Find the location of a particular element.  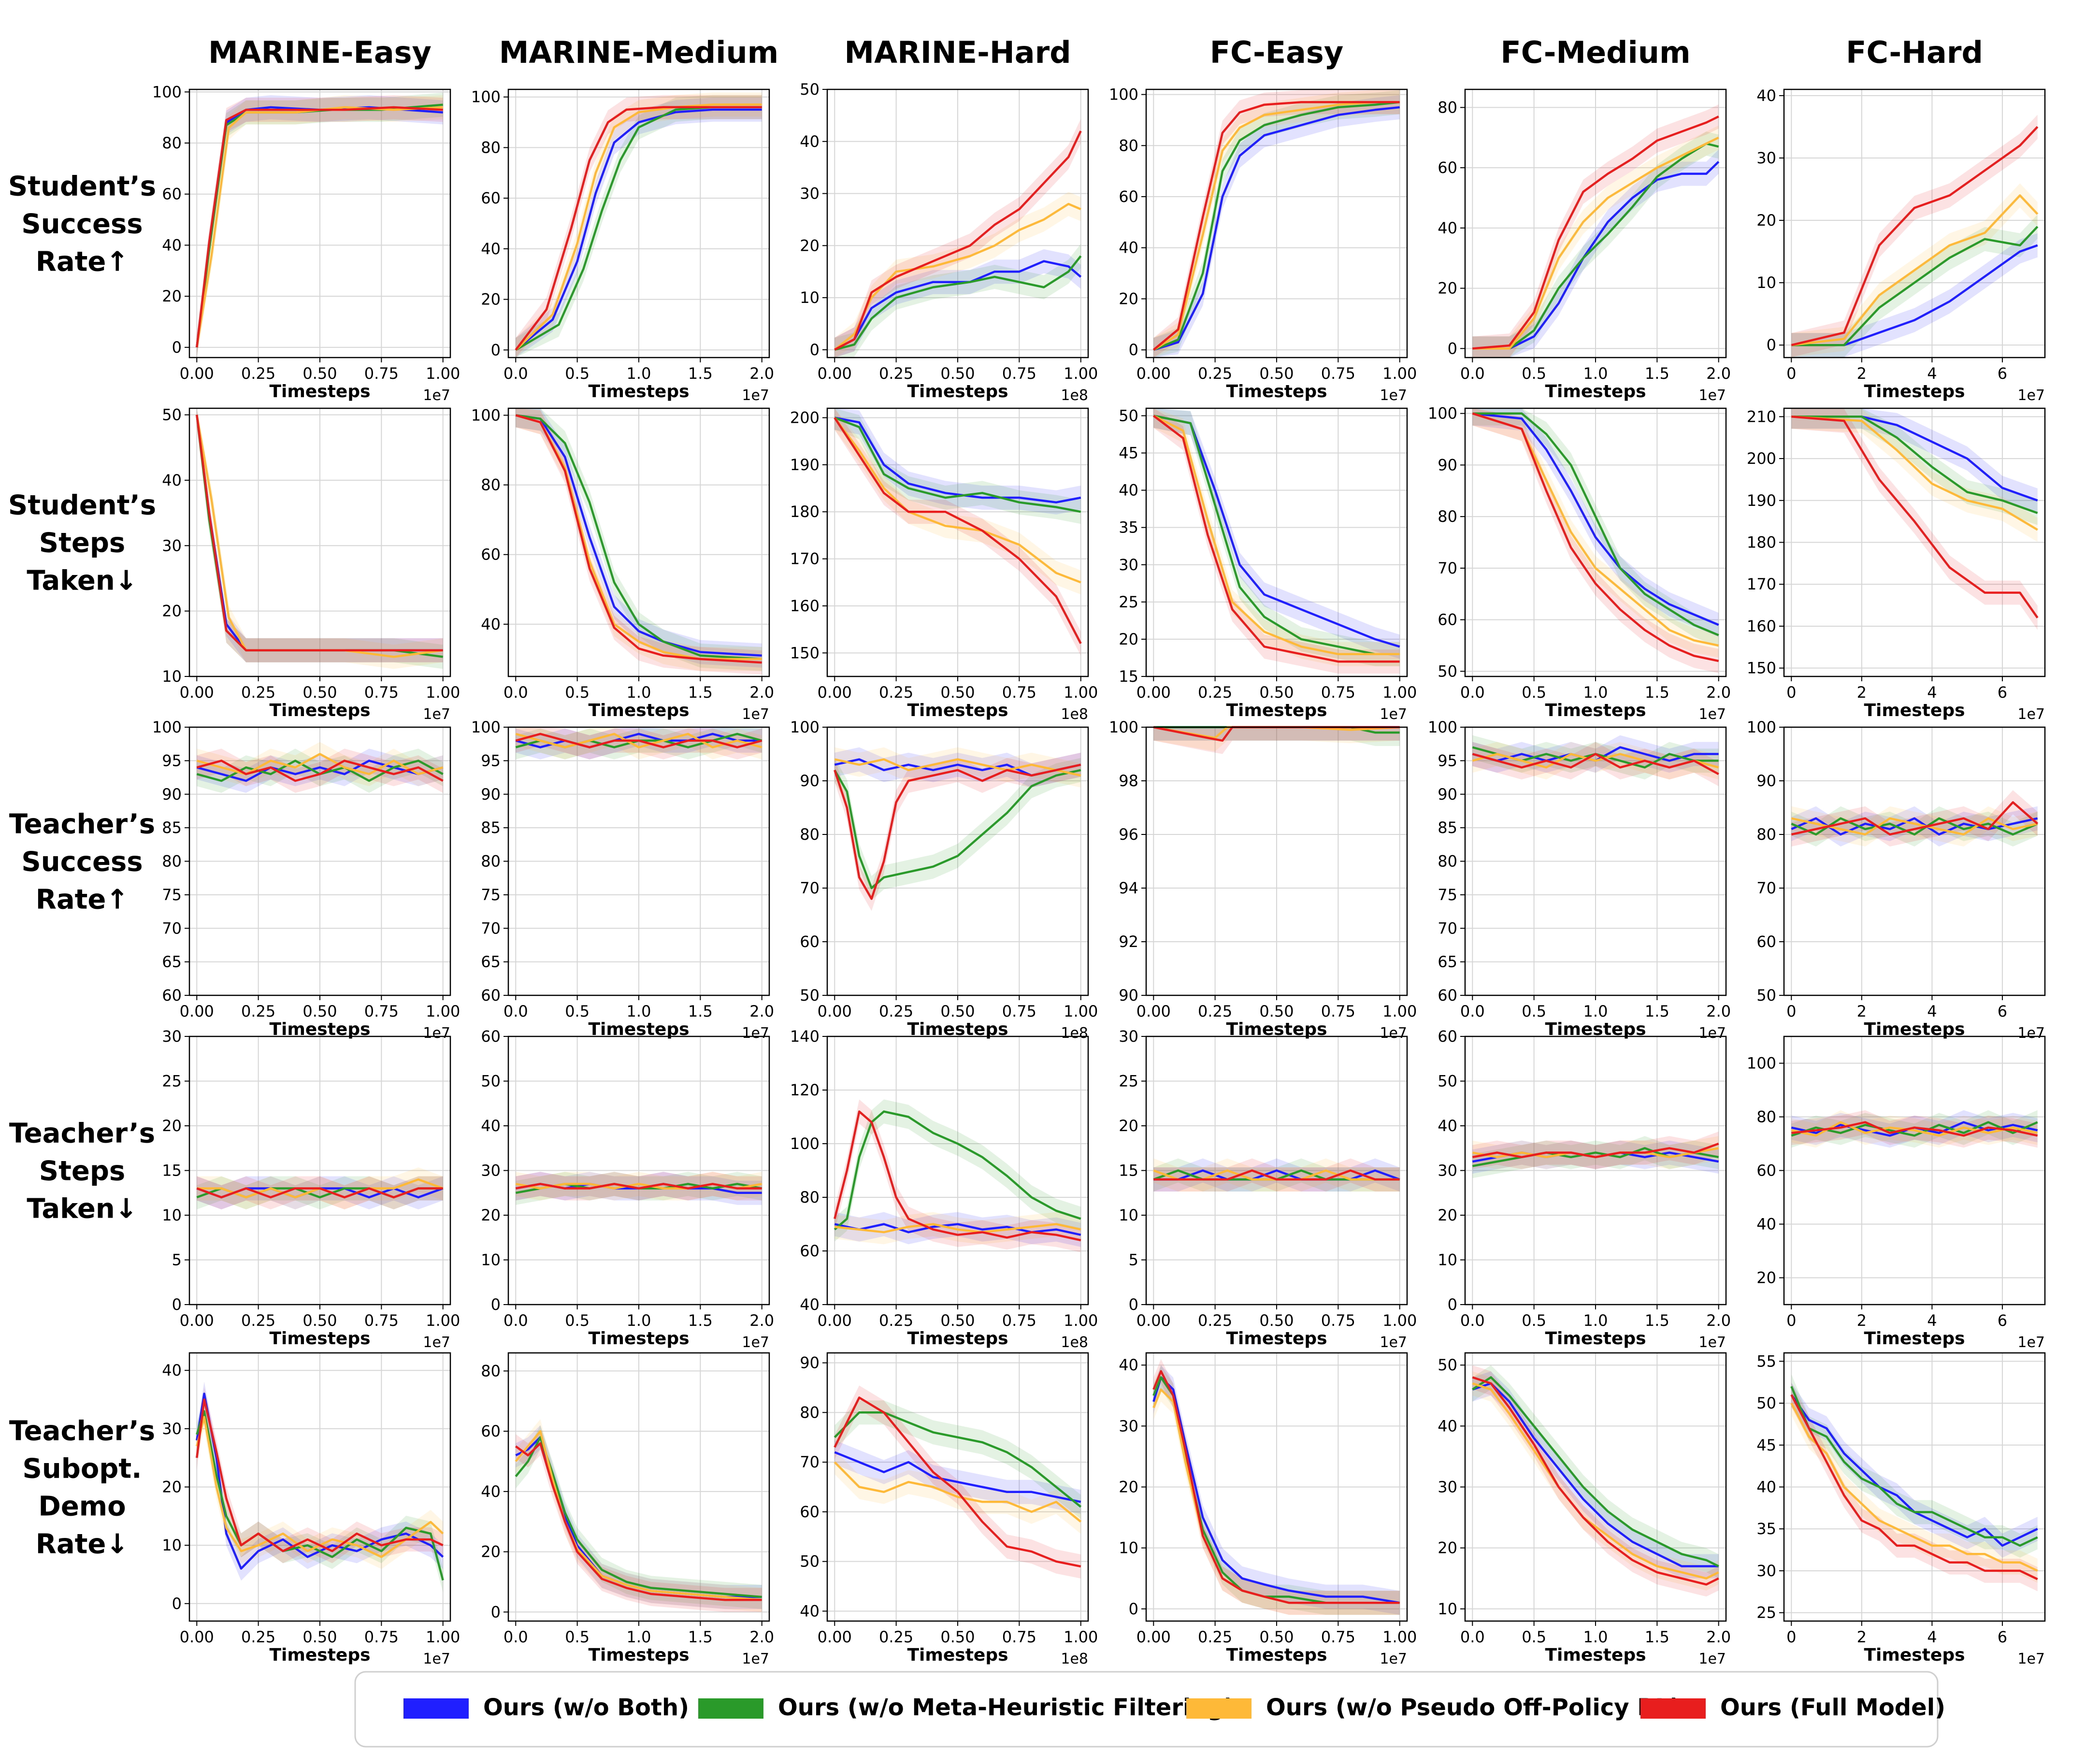

y-tick-label: 180 is located at coordinates (1761, 542).